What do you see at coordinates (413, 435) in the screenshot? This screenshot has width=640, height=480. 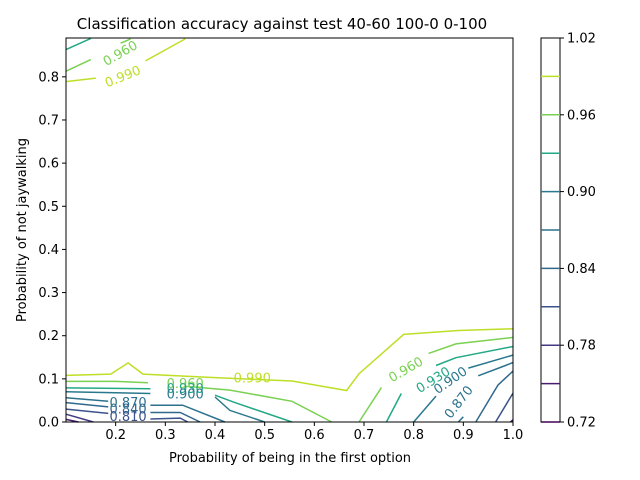 I see `x-tick-label: 0.8` at bounding box center [413, 435].